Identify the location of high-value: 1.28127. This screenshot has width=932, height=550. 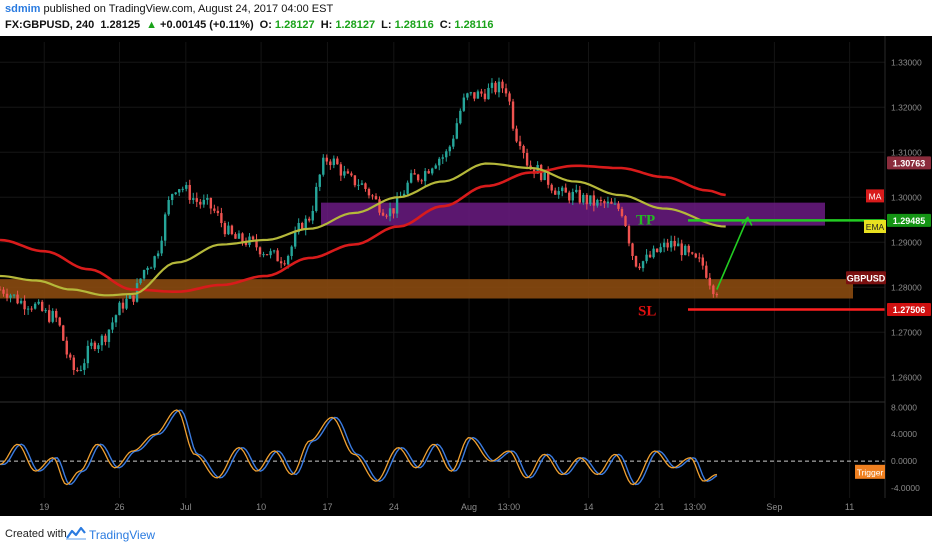
(355, 25).